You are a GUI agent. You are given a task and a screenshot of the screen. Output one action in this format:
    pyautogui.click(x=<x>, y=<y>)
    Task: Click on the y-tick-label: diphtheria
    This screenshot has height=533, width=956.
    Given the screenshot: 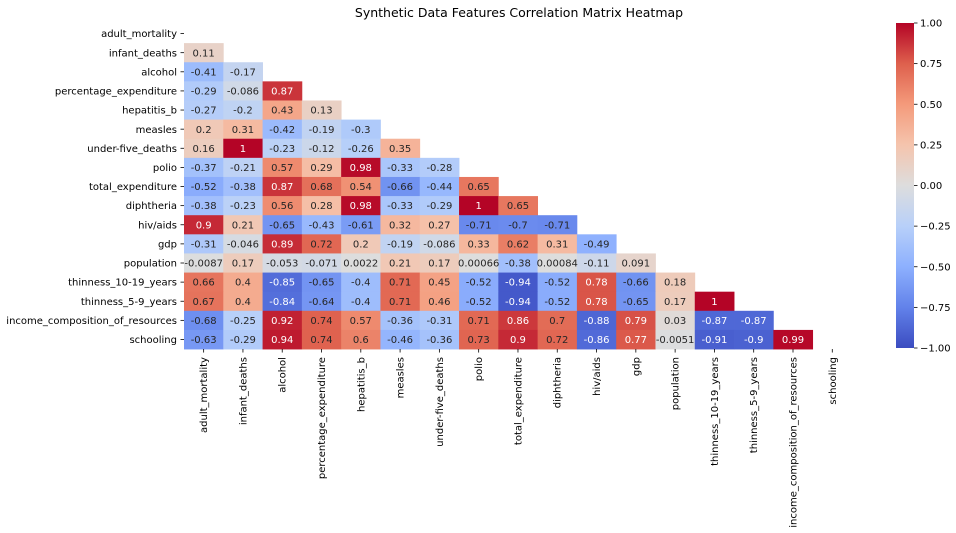 What is the action you would take?
    pyautogui.click(x=151, y=206)
    